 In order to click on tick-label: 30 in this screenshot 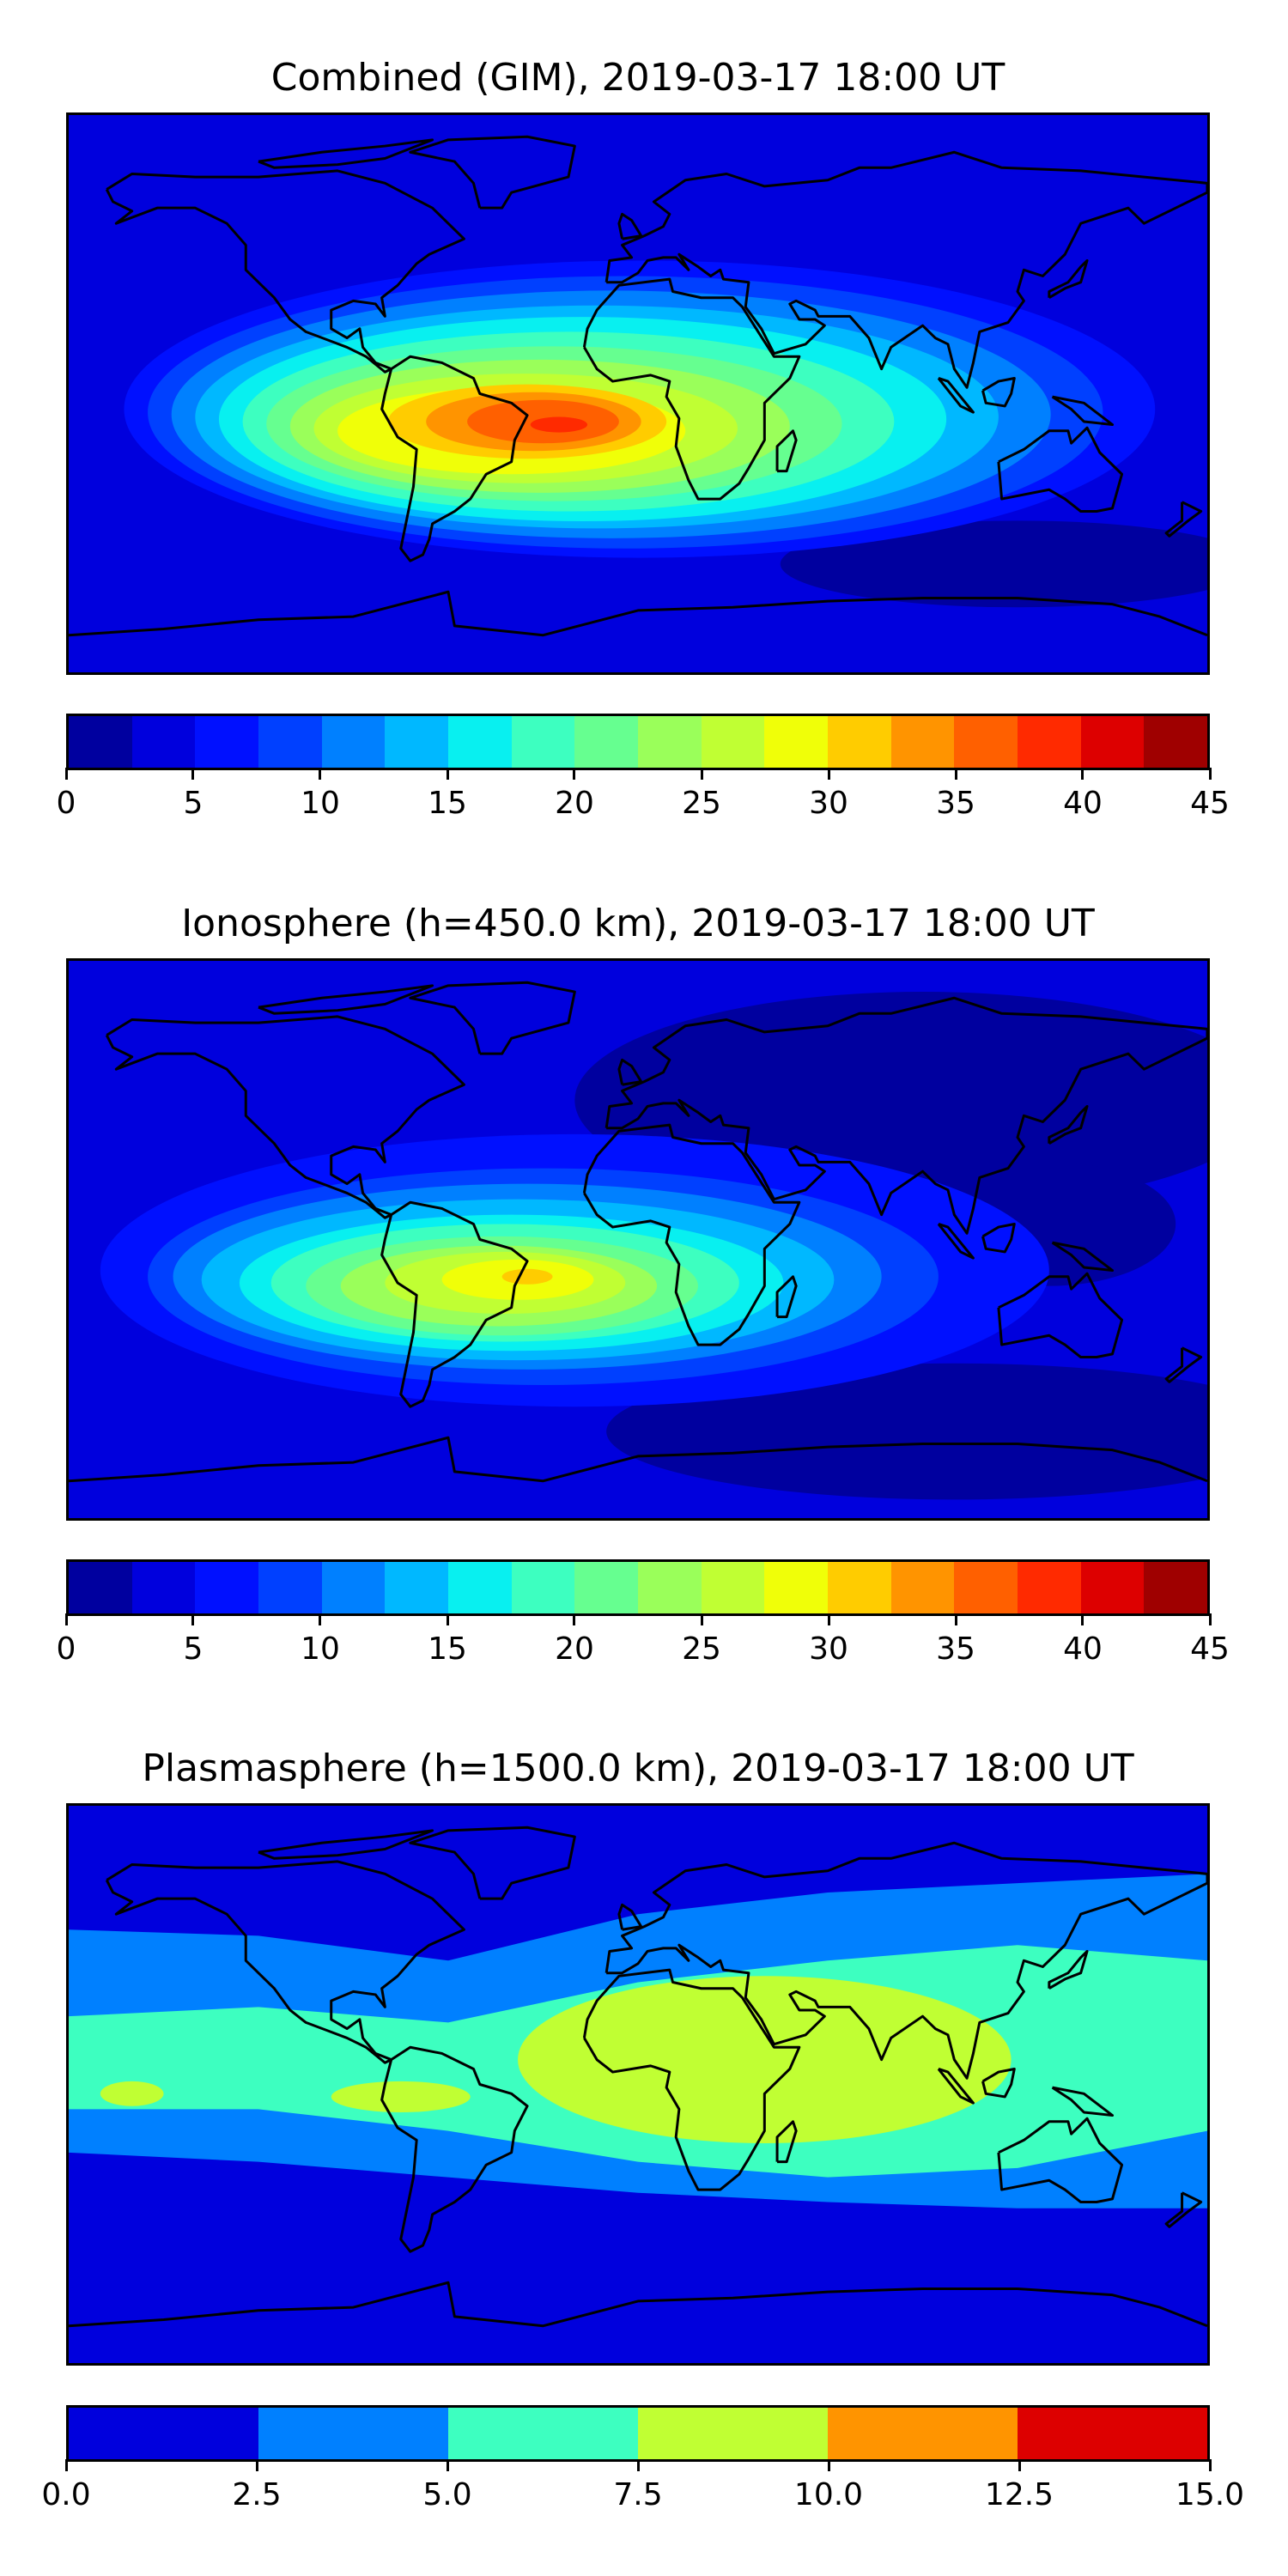, I will do `click(828, 803)`.